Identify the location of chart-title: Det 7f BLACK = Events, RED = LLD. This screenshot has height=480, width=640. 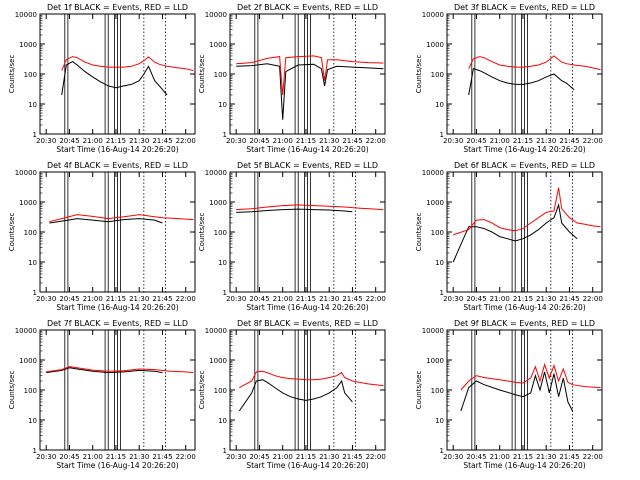
(117, 323).